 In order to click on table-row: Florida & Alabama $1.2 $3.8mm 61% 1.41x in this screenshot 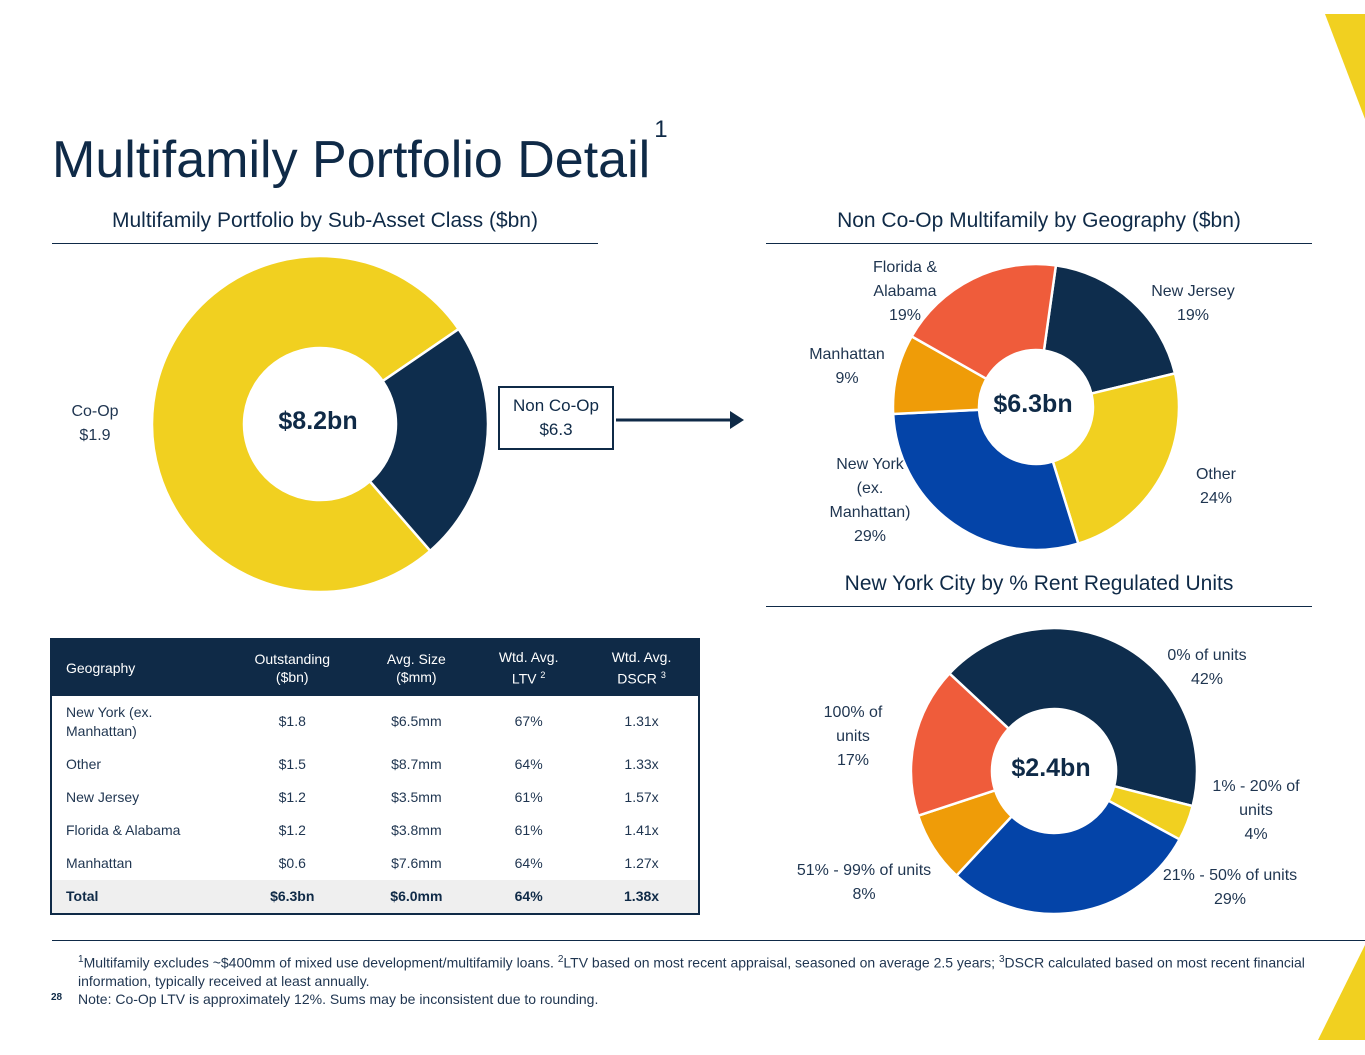, I will do `click(375, 830)`.